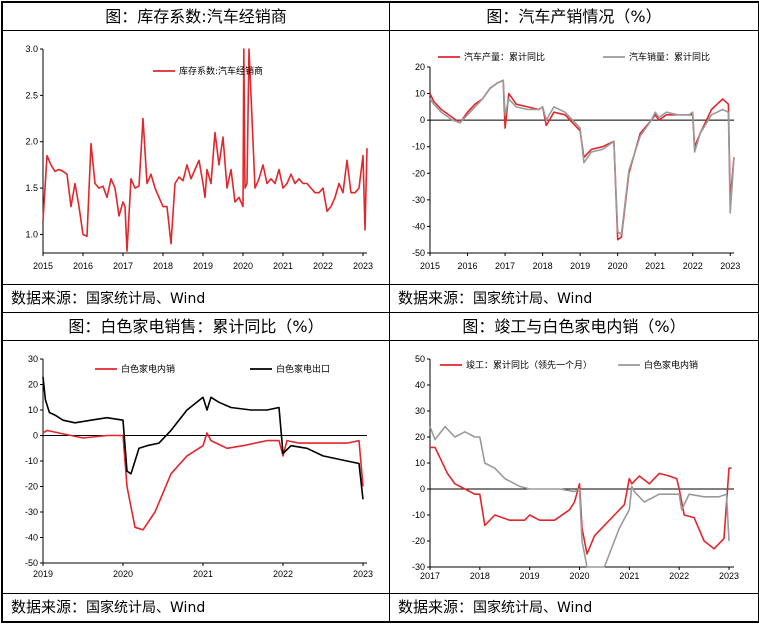 The image size is (759, 624). Describe the element at coordinates (574, 17) in the screenshot. I see `panel-title: 图：汽车产销情况（%）` at that location.